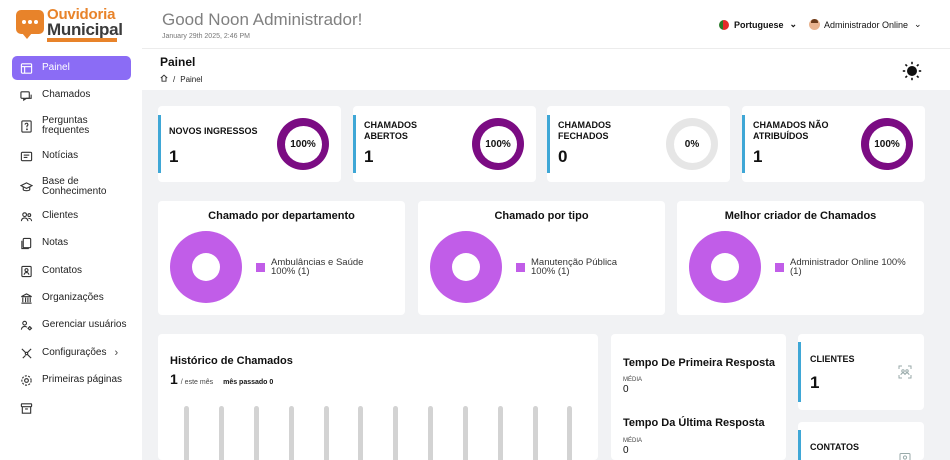 The image size is (950, 460). Describe the element at coordinates (206, 36) in the screenshot. I see `current-date: January 29th 2025, 2:46 PM` at that location.